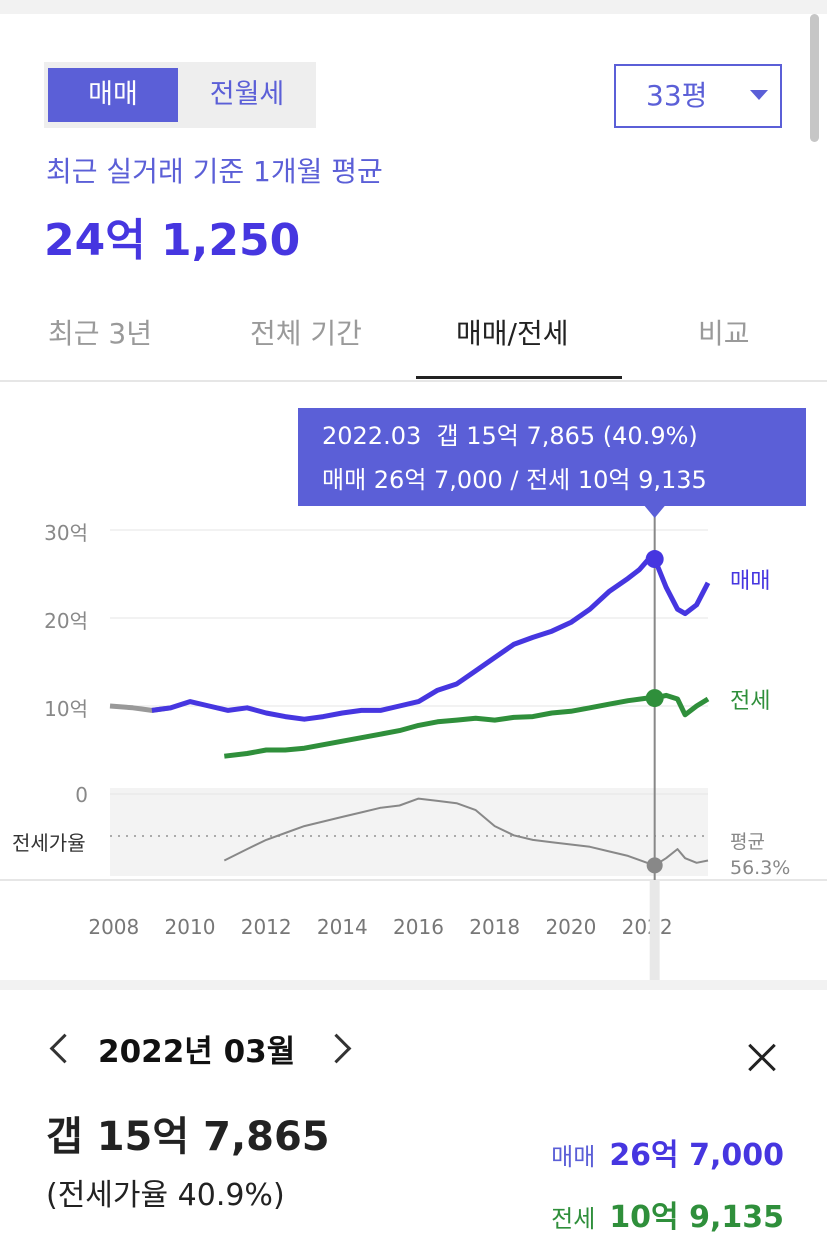 The height and width of the screenshot is (1252, 827). What do you see at coordinates (759, 95) in the screenshot?
I see `caret-down-icon` at bounding box center [759, 95].